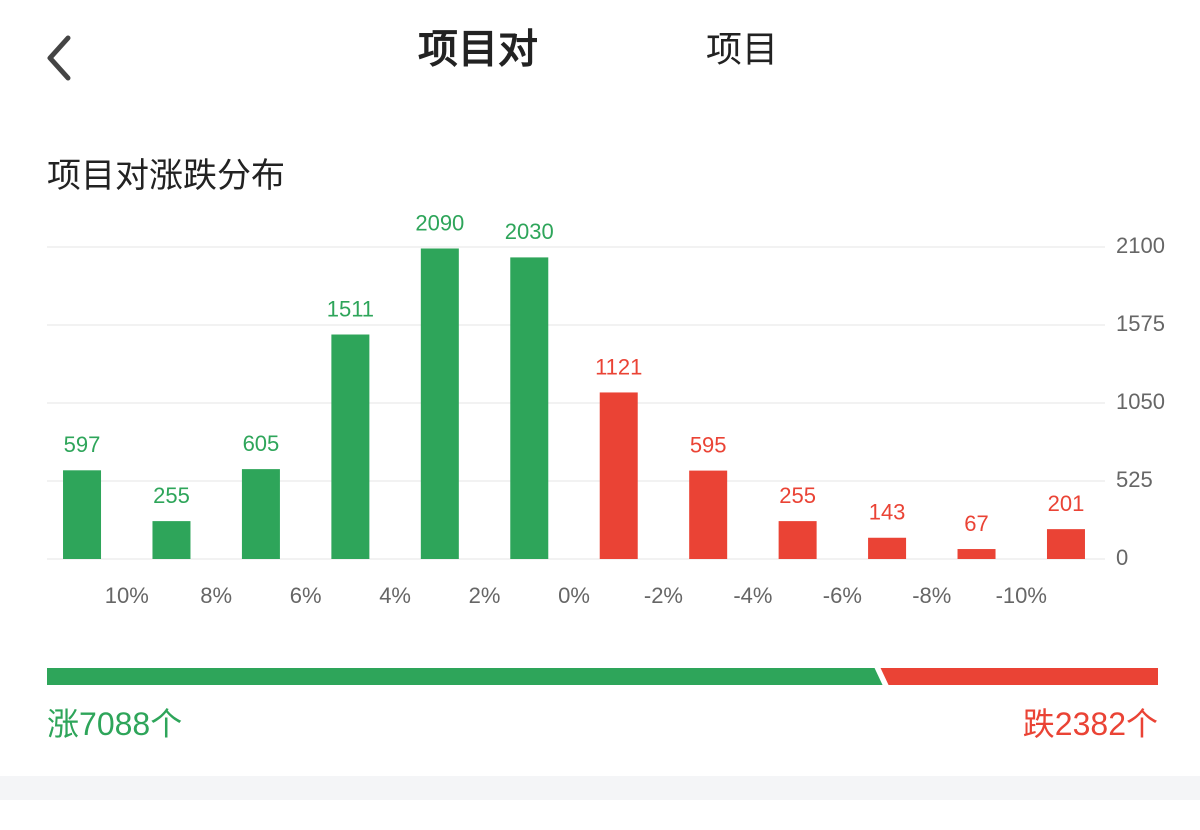 This screenshot has height=830, width=1200. I want to click on fall-bar, so click(1019, 676).